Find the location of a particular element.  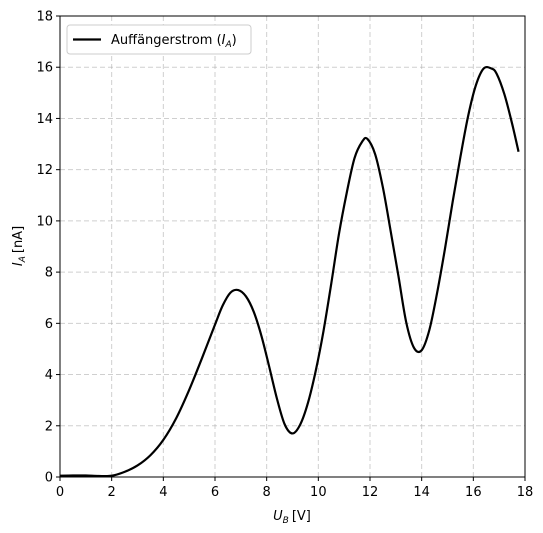

y-axis-label-unit: [nA] is located at coordinates (18, 239).